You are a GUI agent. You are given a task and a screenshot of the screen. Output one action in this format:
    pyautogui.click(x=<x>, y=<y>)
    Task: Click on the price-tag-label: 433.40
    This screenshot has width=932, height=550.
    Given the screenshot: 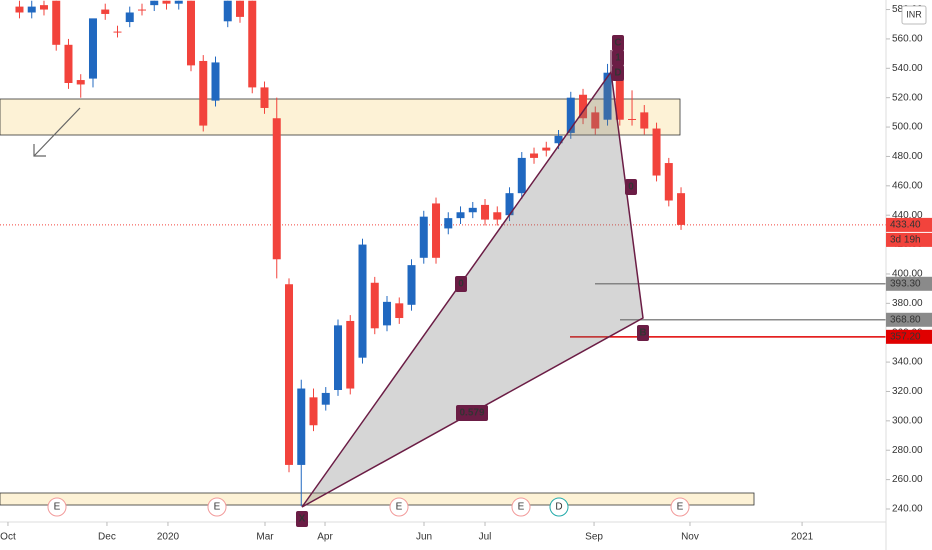 What is the action you would take?
    pyautogui.click(x=905, y=225)
    